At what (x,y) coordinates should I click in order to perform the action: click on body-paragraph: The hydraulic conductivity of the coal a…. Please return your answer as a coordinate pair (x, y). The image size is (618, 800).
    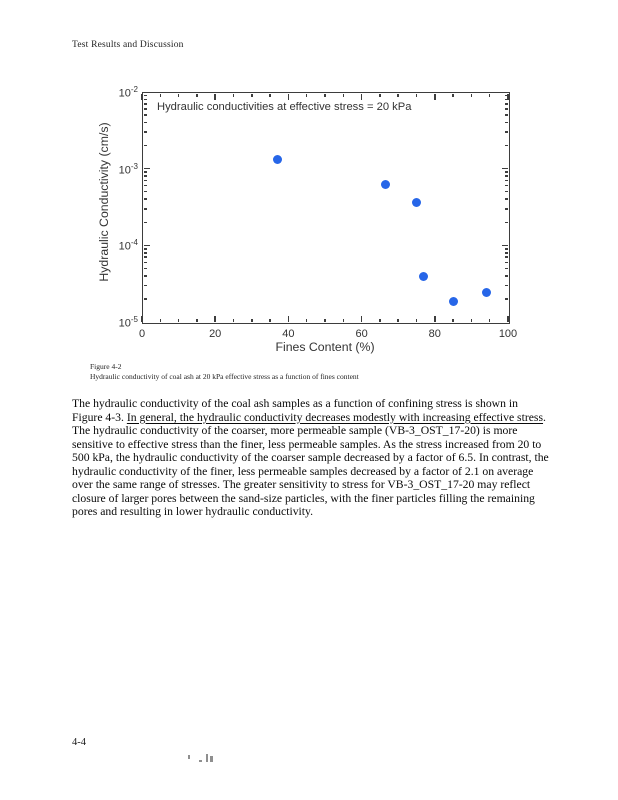
    Looking at the image, I should click on (310, 458).